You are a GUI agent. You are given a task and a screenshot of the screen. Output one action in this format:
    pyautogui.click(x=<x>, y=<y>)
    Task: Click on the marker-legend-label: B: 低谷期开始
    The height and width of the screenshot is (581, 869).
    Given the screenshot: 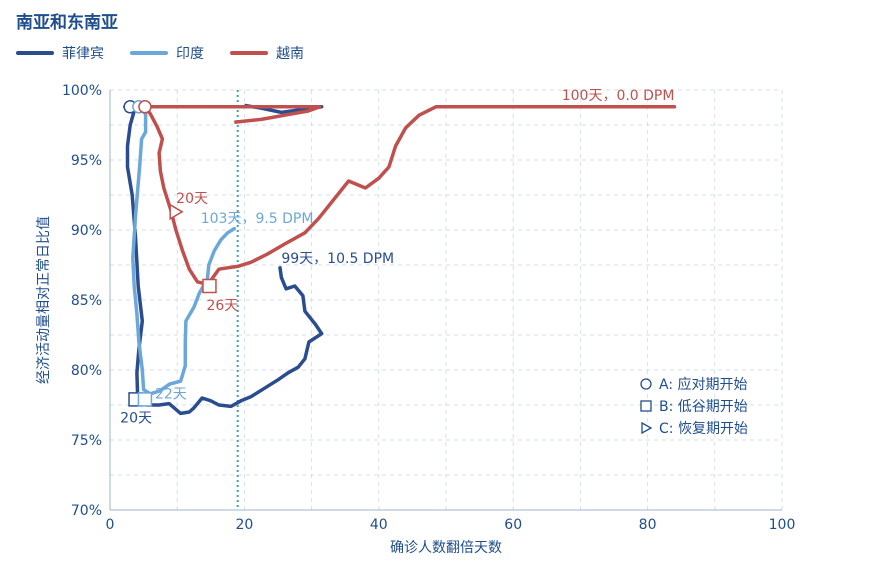 What is the action you would take?
    pyautogui.click(x=703, y=407)
    